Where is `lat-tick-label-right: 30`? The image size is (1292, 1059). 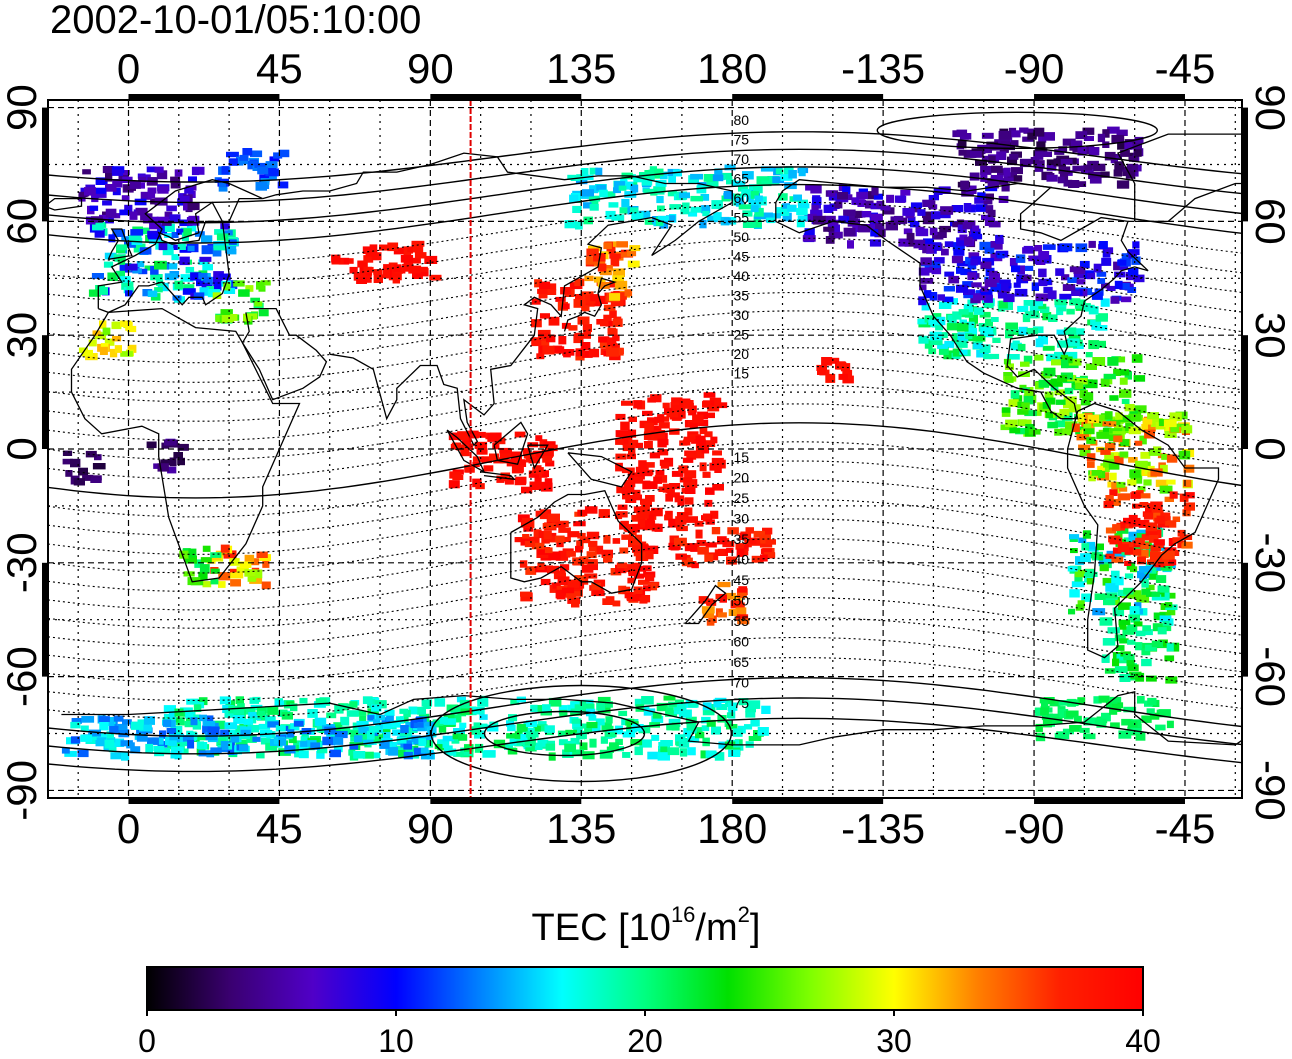
lat-tick-label-right: 30 is located at coordinates (1269, 335).